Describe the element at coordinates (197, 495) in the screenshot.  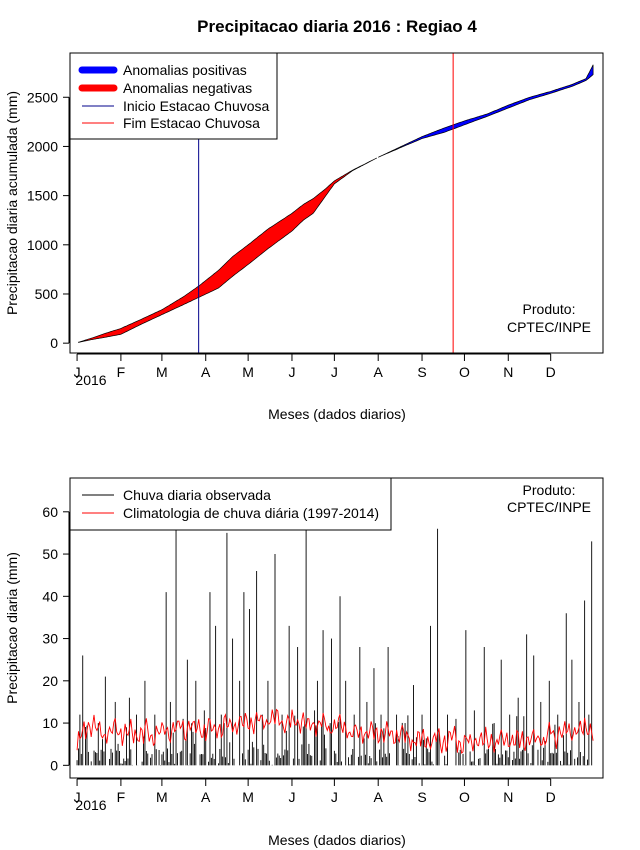
I see `legend-label-observed: Chuva diaria observada` at that location.